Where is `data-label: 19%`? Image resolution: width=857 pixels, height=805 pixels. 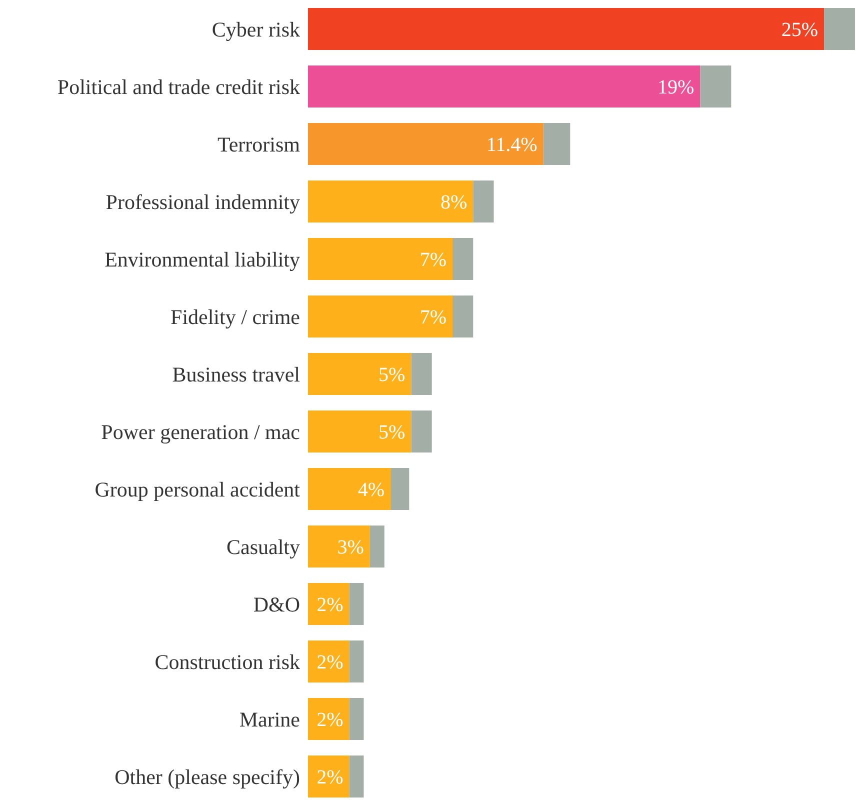
data-label: 19% is located at coordinates (676, 87).